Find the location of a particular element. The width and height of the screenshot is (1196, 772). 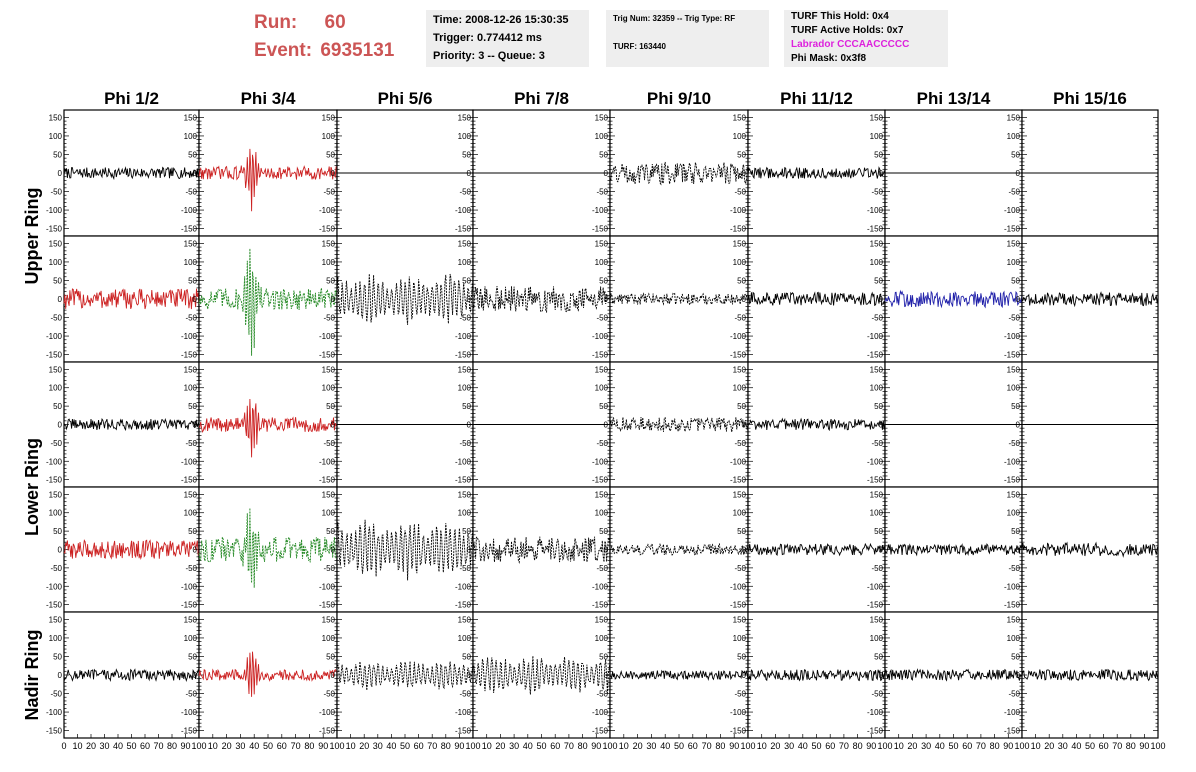

phi-mask-text: Phi Mask: 0x3f8 is located at coordinates (829, 58).